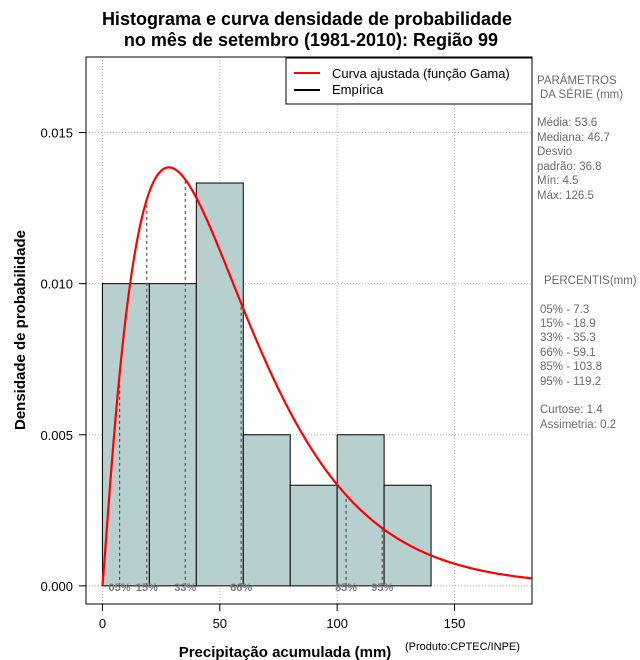  What do you see at coordinates (455, 623) in the screenshot?
I see `x-tick-label-3: 150` at bounding box center [455, 623].